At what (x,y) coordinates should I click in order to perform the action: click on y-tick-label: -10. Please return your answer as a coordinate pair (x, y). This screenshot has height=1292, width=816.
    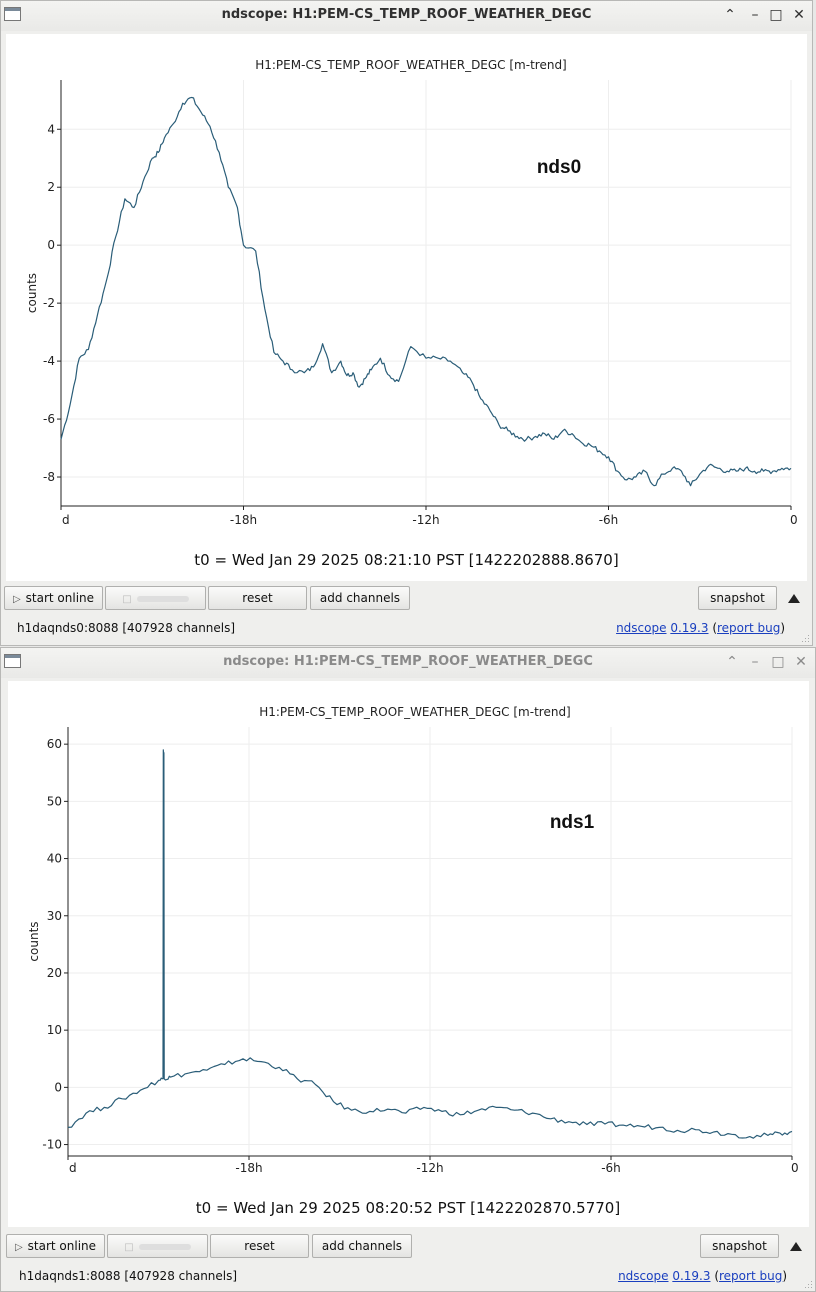
    Looking at the image, I should click on (52, 1145).